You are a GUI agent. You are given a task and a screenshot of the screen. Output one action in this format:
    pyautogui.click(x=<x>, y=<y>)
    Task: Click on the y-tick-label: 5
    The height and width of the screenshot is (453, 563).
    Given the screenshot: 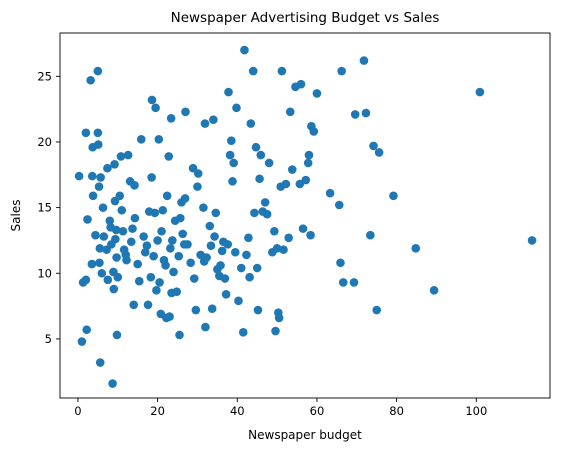 What is the action you would take?
    pyautogui.click(x=48, y=339)
    